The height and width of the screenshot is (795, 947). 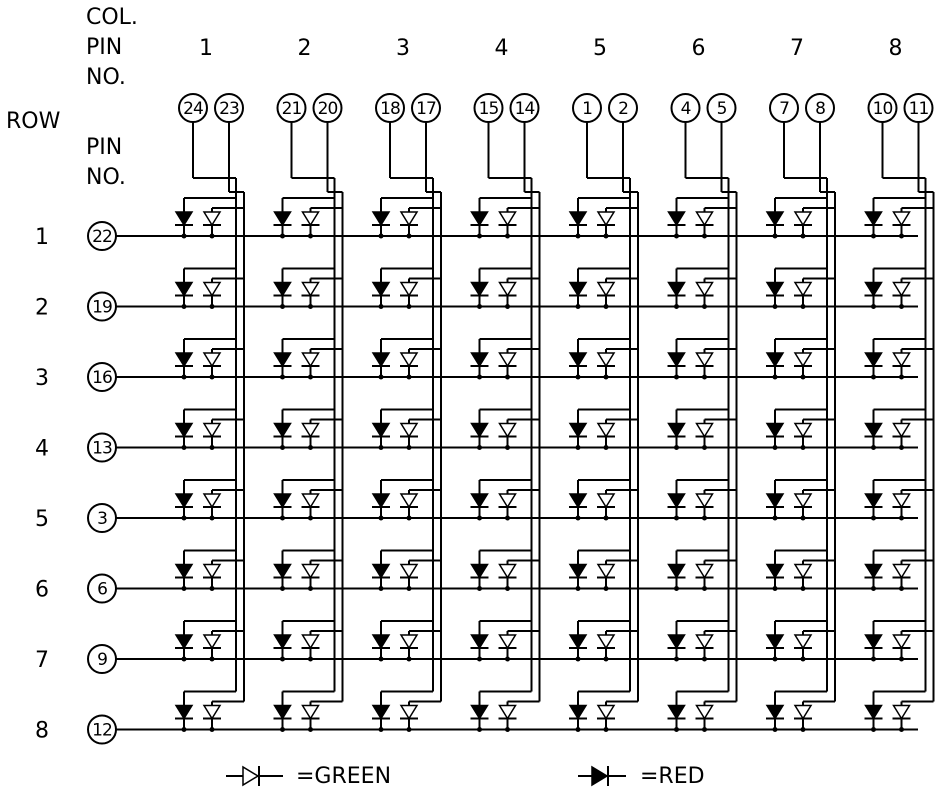 What do you see at coordinates (502, 48) in the screenshot?
I see `column-number: 4` at bounding box center [502, 48].